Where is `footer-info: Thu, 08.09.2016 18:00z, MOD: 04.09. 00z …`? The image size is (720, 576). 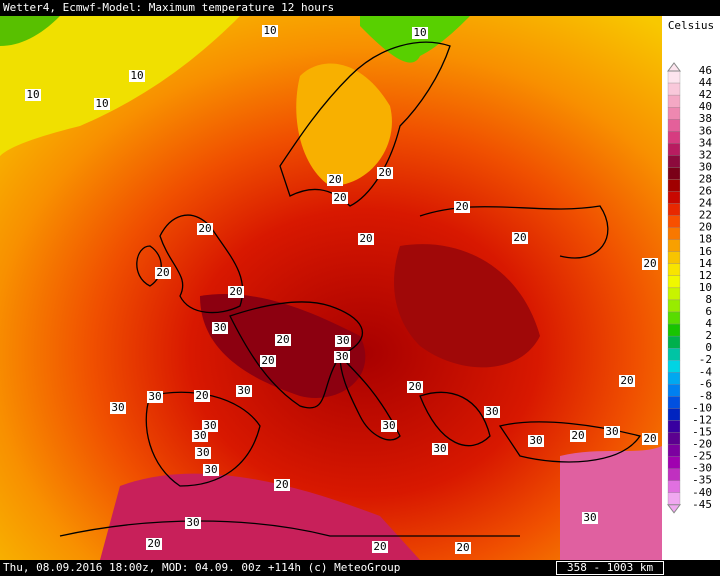 footer-info: Thu, 08.09.2016 18:00z, MOD: 04.09. 00z … is located at coordinates (202, 567).